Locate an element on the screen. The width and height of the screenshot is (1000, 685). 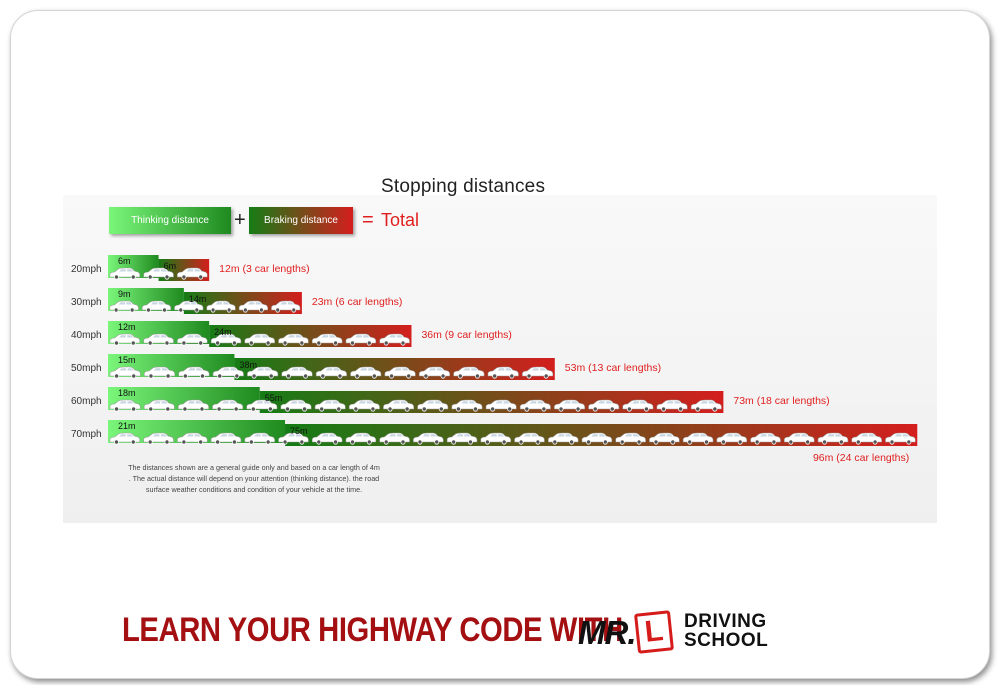
car-icon-60mph-12-wheel-front is located at coordinates (493, 409).